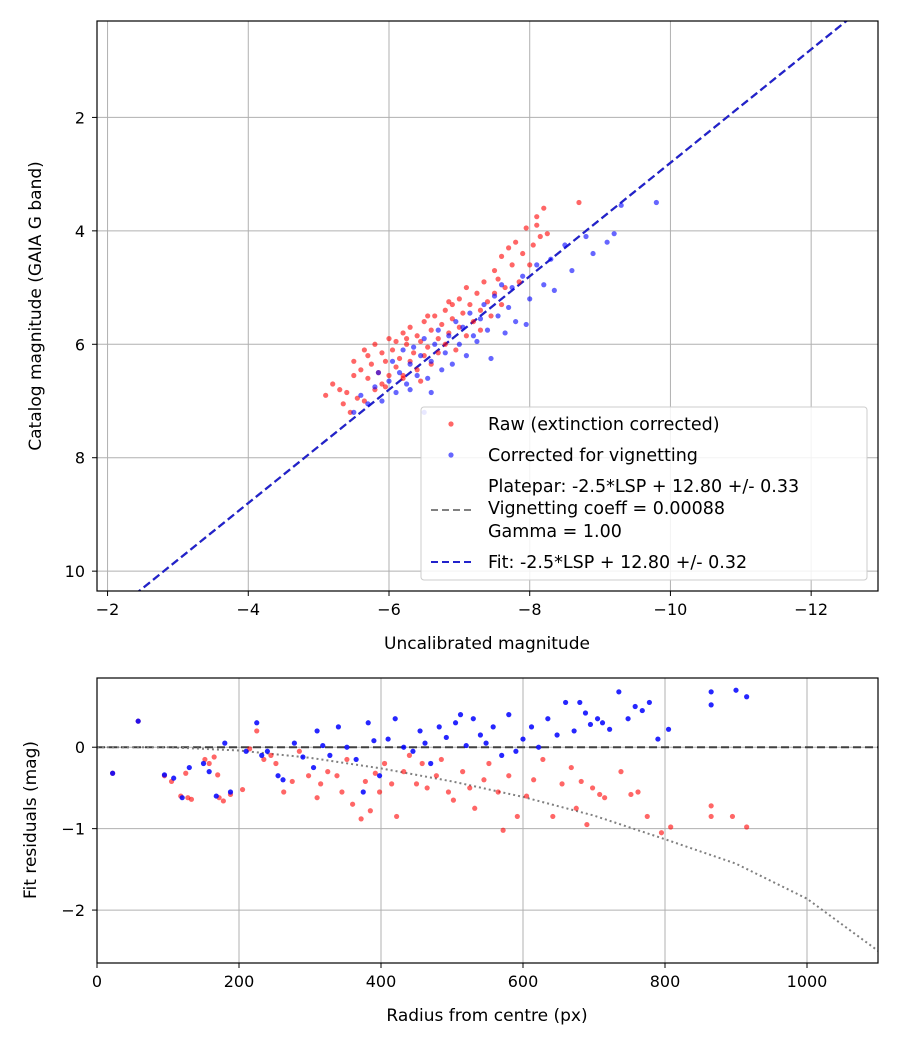 This screenshot has width=900, height=1050. I want to click on bottom-y-tick-label: −2, so click(73, 910).